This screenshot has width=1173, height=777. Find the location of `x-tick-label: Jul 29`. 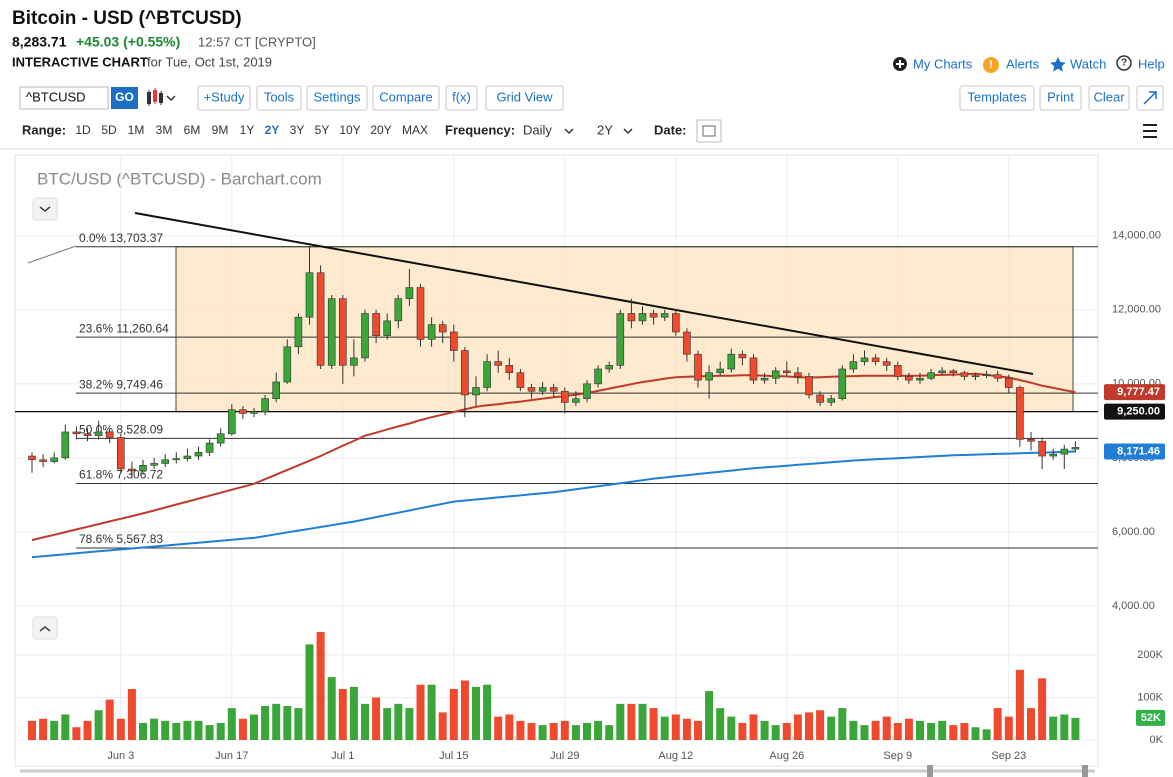

x-tick-label: Jul 29 is located at coordinates (564, 756).